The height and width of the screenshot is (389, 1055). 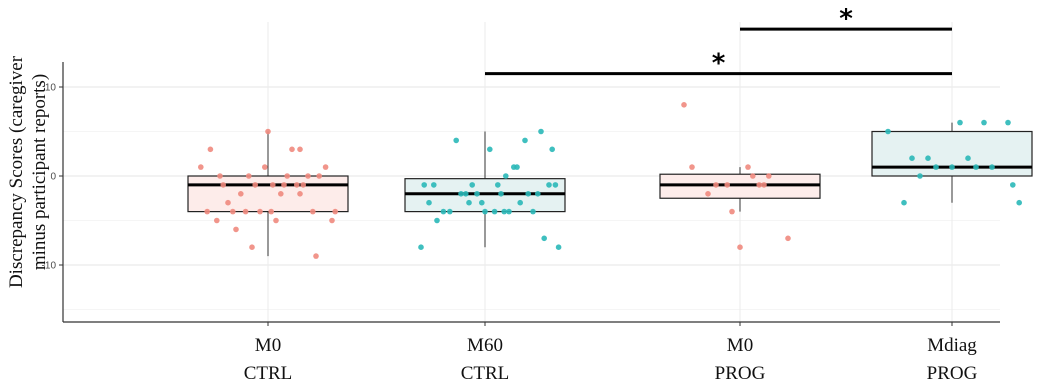 I want to click on y-tick-label: -10, so click(x=49, y=266).